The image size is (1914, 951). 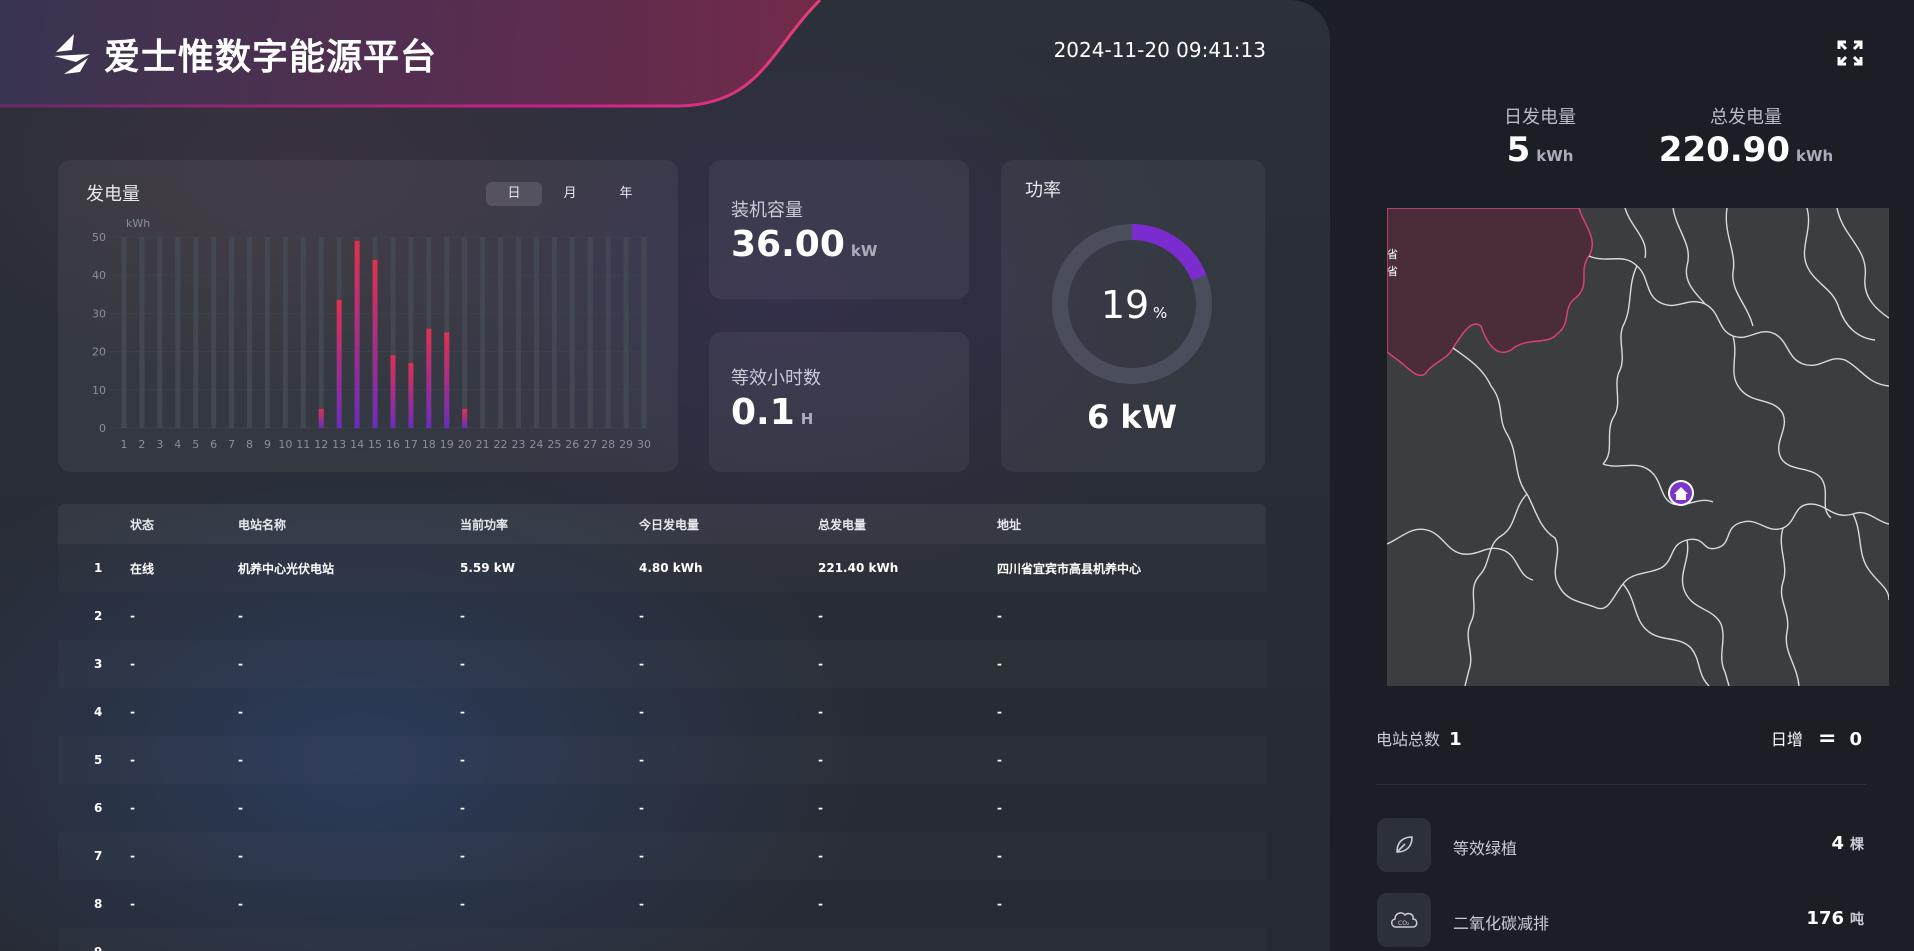 What do you see at coordinates (662, 760) in the screenshot?
I see `table-row: 5 - - - - - -` at bounding box center [662, 760].